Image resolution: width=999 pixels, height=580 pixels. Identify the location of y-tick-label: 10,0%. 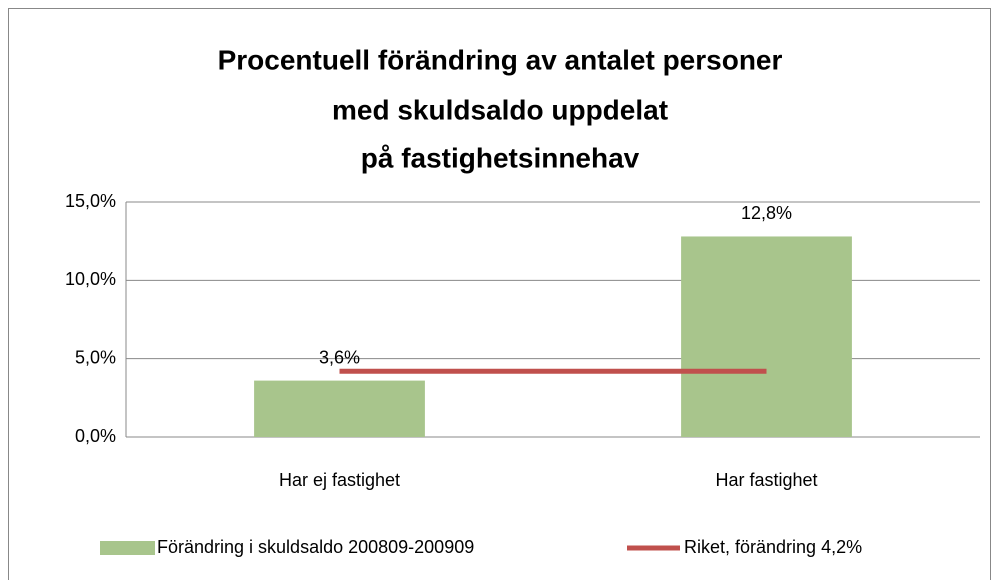
(90, 279).